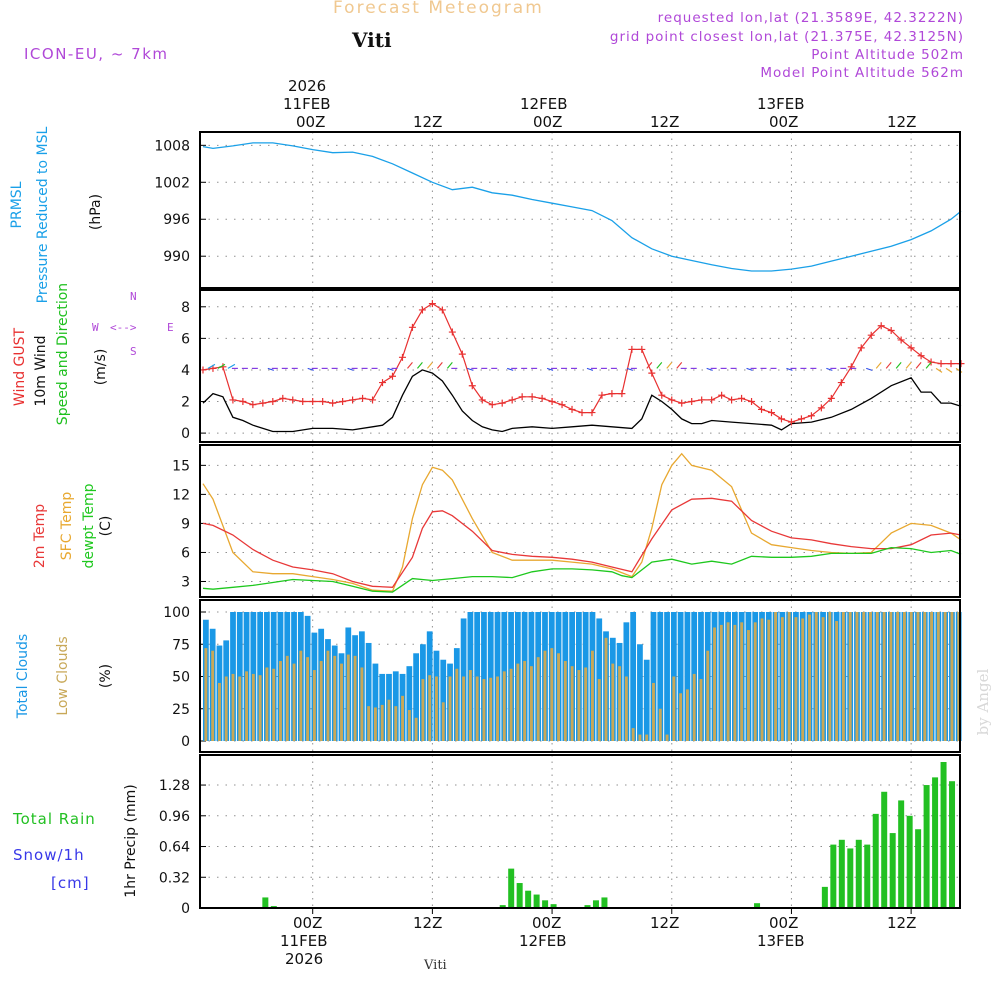 The width and height of the screenshot is (1000, 1000). I want to click on pressure-line, so click(582, 207).